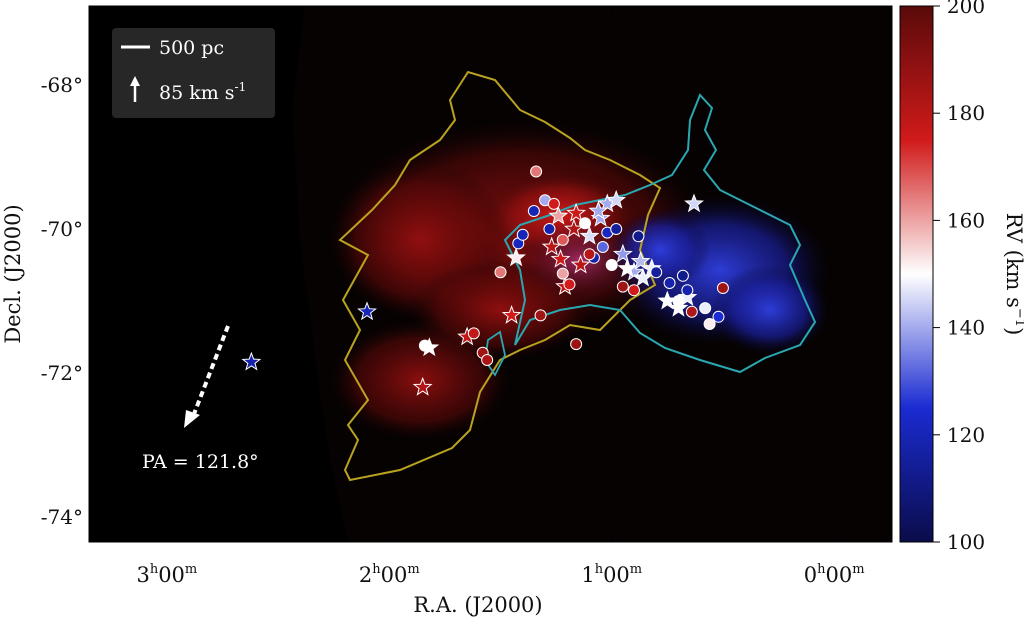  Describe the element at coordinates (916, 274) in the screenshot. I see `colorbar` at that location.